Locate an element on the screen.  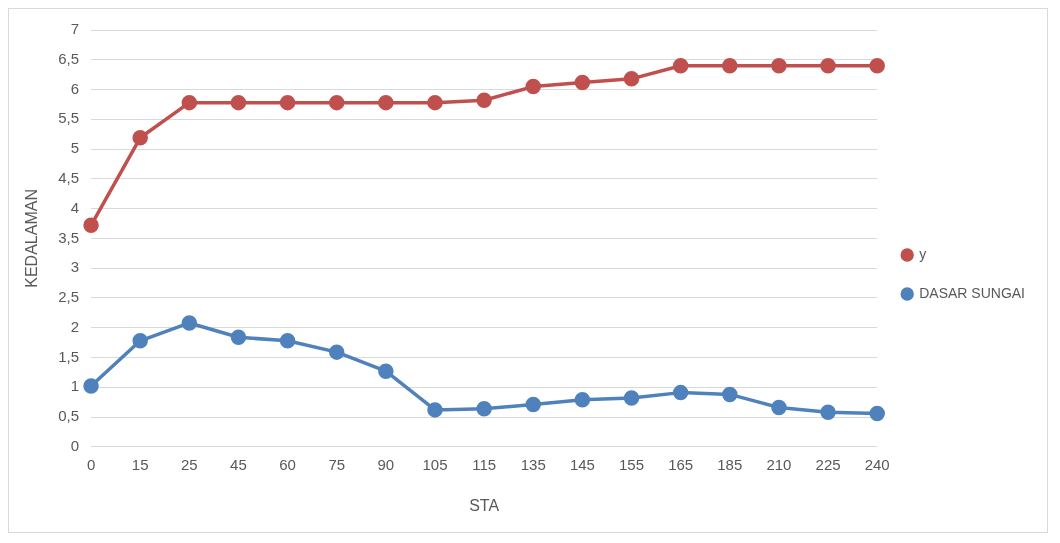
x-tick-label: 145 is located at coordinates (582, 464).